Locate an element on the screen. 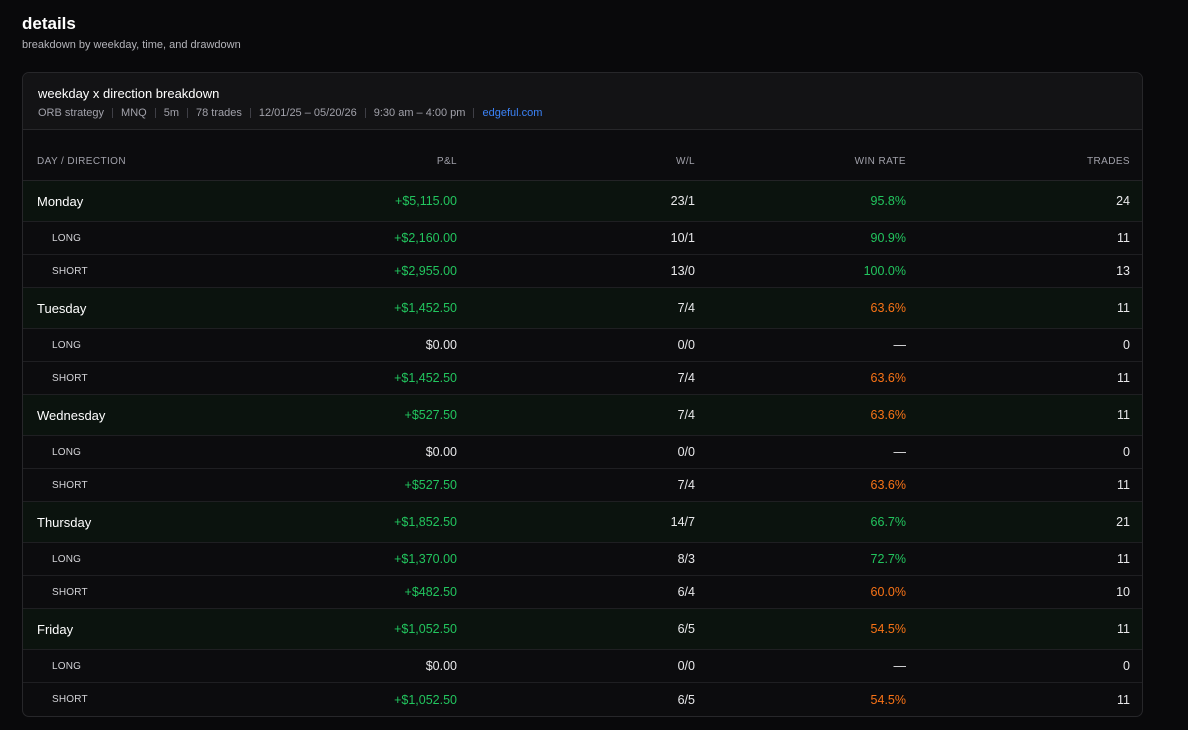 This screenshot has width=1188, height=730. trades-cell: 21 is located at coordinates (1123, 522).